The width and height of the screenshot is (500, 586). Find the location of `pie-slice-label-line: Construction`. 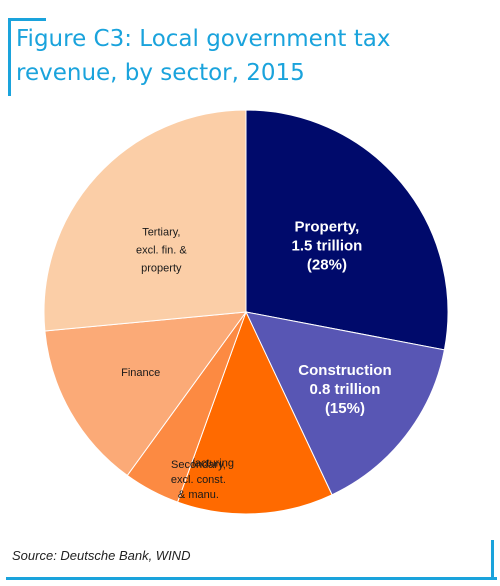

pie-slice-label-line: Construction is located at coordinates (344, 370).